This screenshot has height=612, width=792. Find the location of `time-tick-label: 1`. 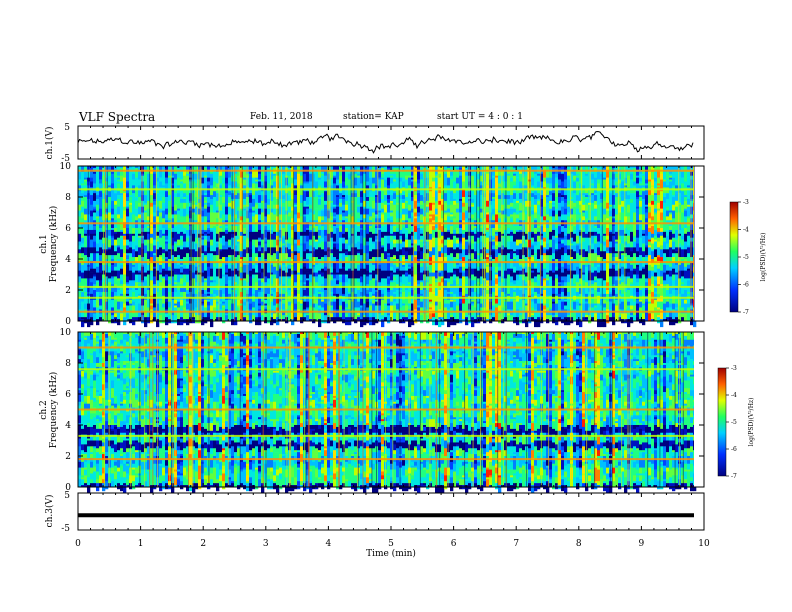

time-tick-label: 1 is located at coordinates (141, 544).